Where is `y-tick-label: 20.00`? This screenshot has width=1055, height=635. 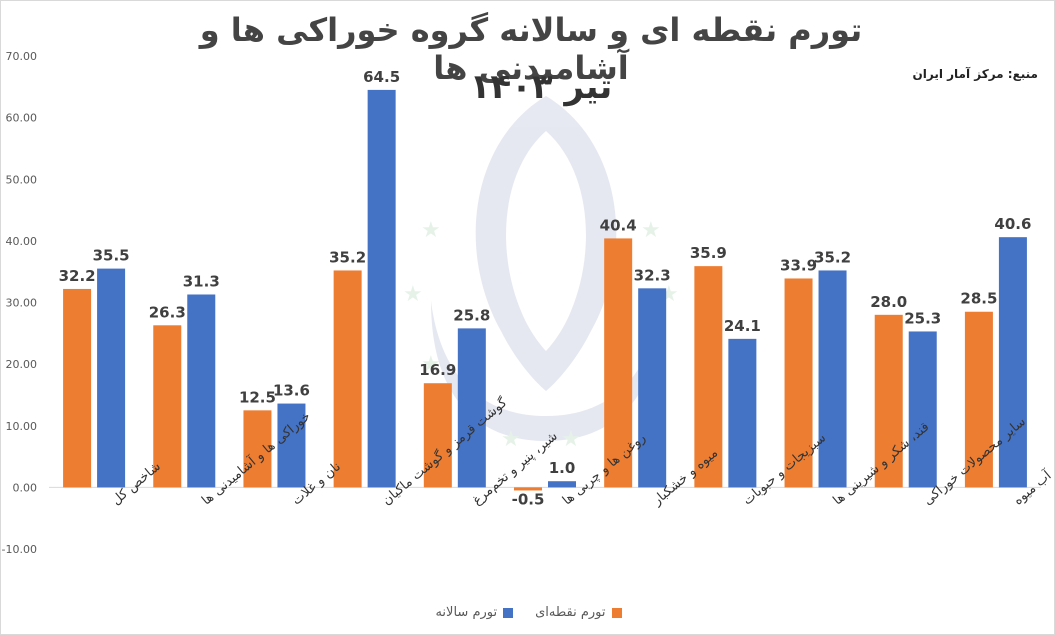 y-tick-label: 20.00 is located at coordinates (22, 364).